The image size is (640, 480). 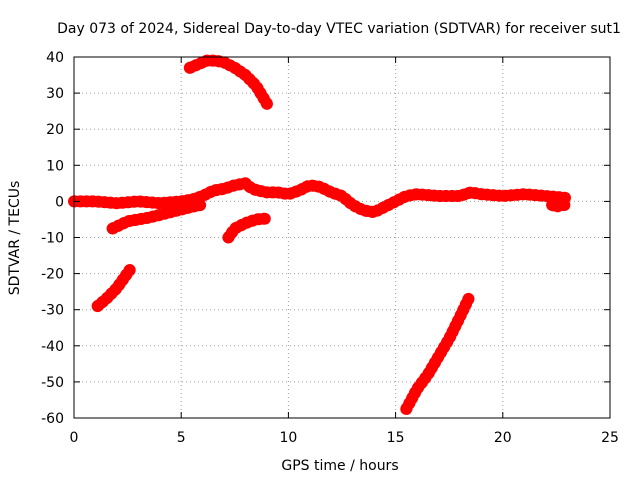 What do you see at coordinates (339, 466) in the screenshot?
I see `x-axis-label: GPS time / hours` at bounding box center [339, 466].